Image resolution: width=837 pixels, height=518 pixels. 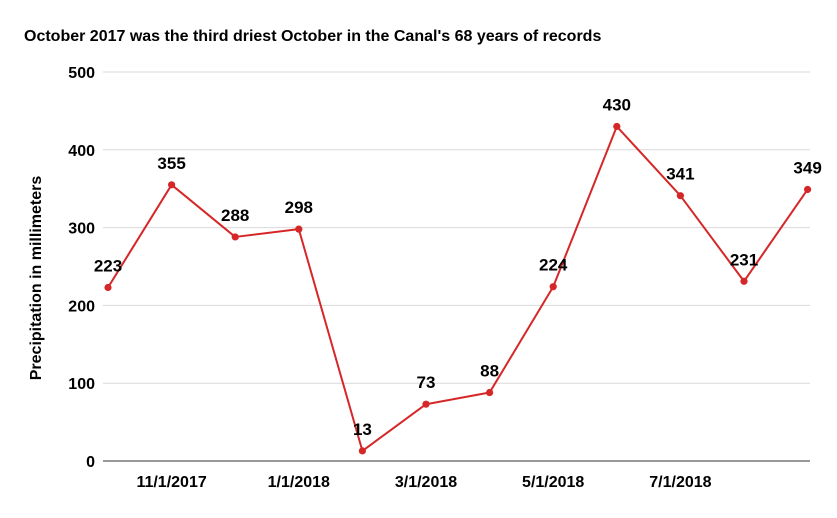 What do you see at coordinates (108, 266) in the screenshot?
I see `data-label: 223` at bounding box center [108, 266].